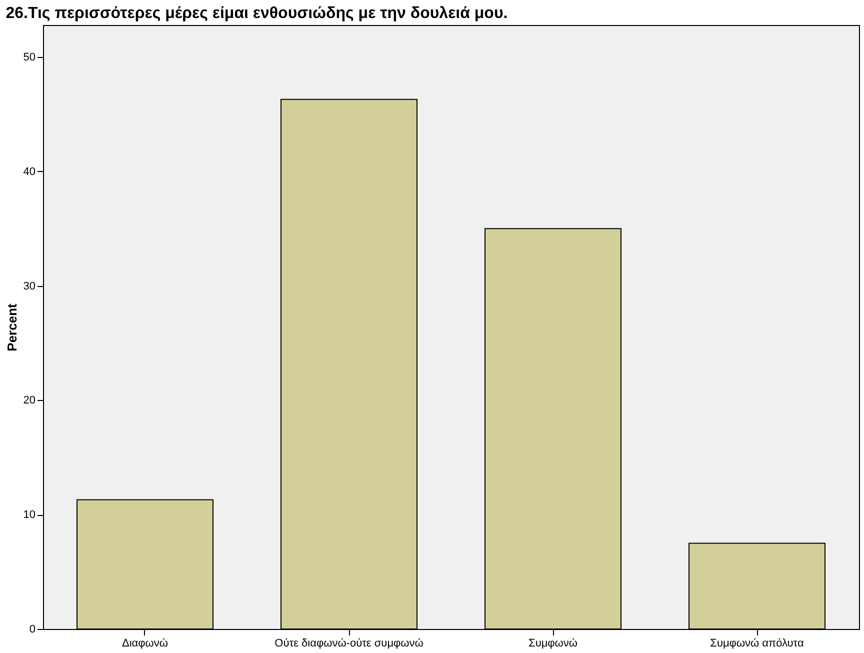 This screenshot has height=653, width=864. Describe the element at coordinates (29, 400) in the screenshot. I see `y-tick-label: 20` at that location.